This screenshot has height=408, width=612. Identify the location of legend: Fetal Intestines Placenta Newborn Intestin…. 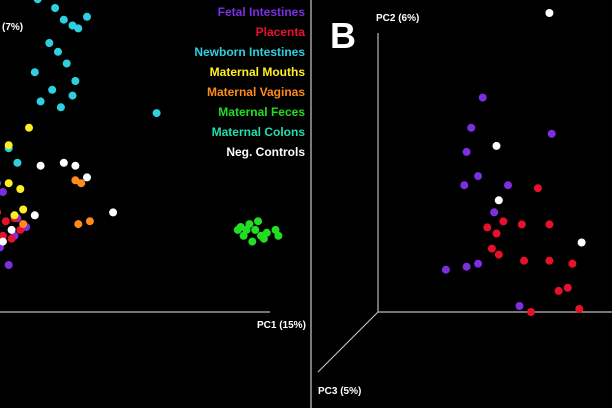
(249, 82).